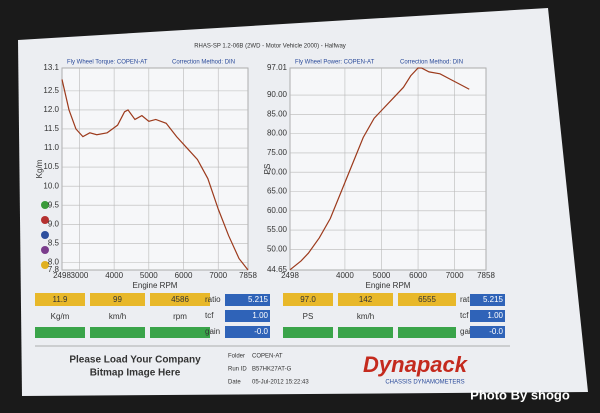 The width and height of the screenshot is (600, 413). I want to click on brand: Dynapack, so click(416, 364).